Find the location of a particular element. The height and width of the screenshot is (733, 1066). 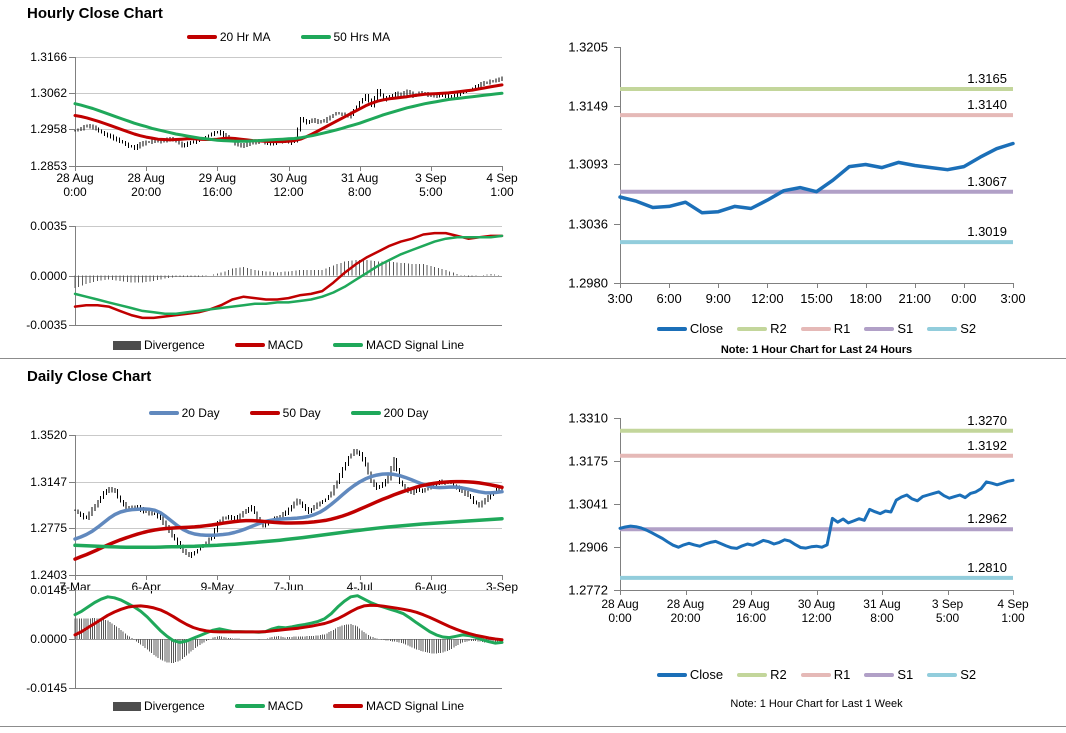

legend-label: 20 Day is located at coordinates (200, 413).